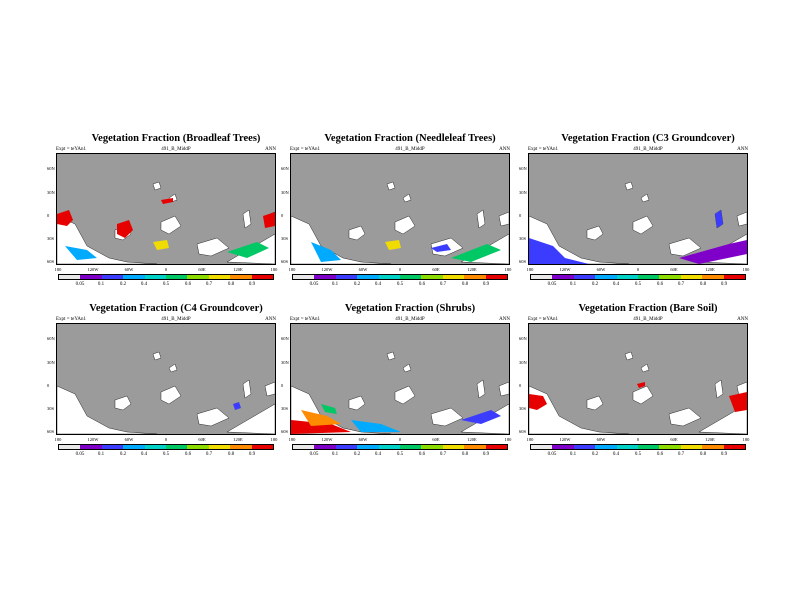  I want to click on lat-label: 30S, so click(51, 408).